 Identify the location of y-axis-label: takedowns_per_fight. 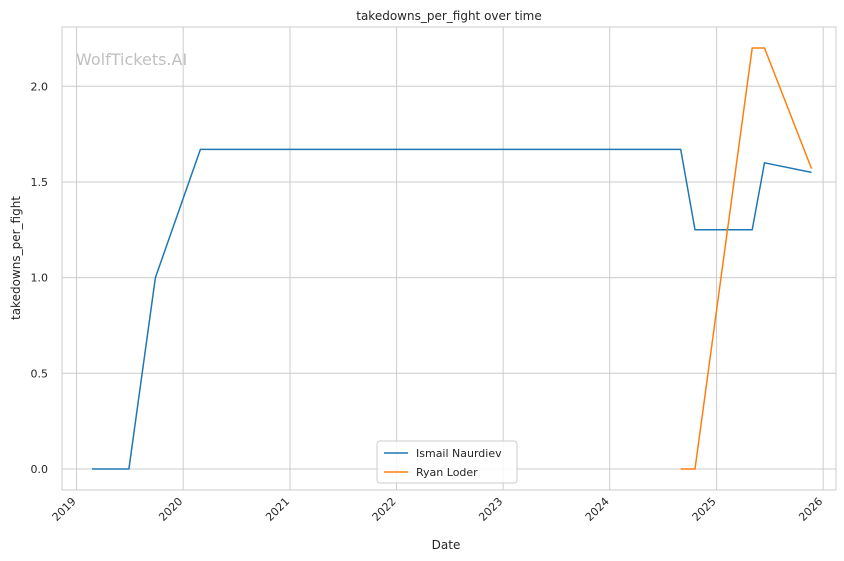
(16, 258).